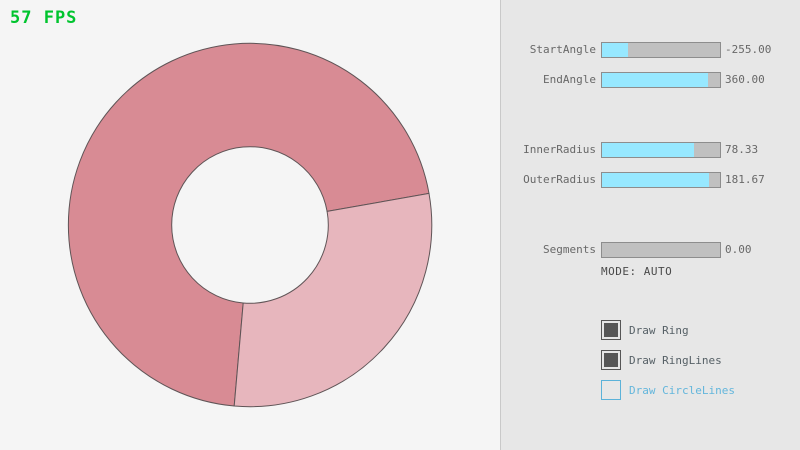  I want to click on start-angle-label: StartAngle, so click(562, 49).